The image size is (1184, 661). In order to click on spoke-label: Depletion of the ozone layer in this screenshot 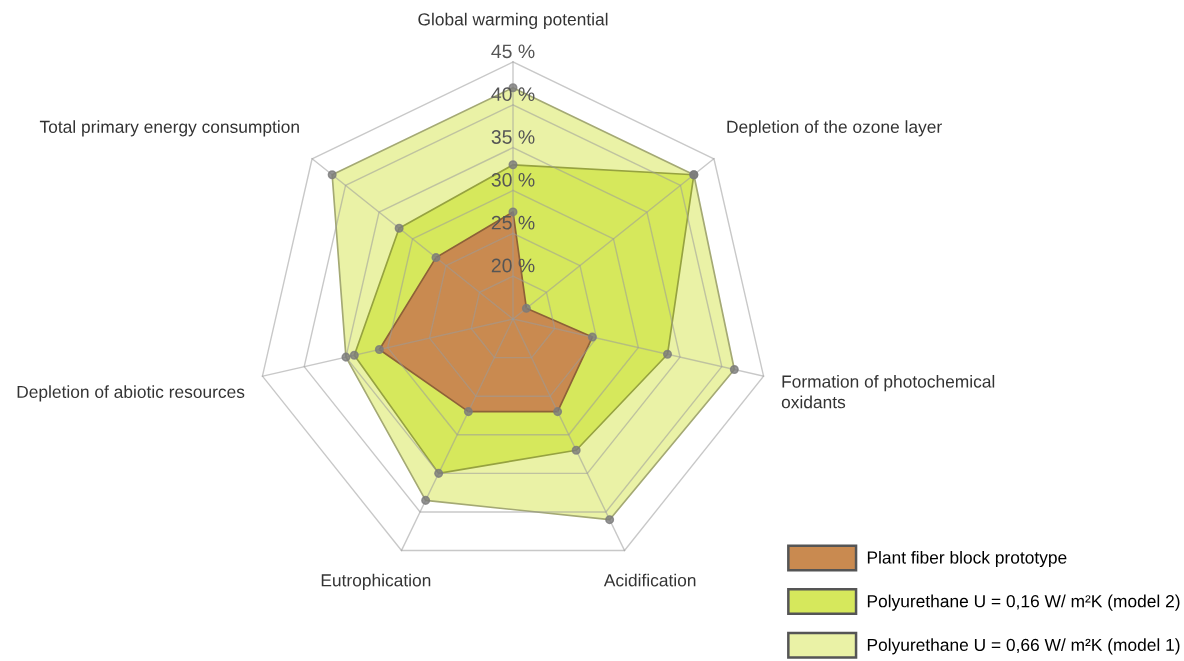, I will do `click(834, 128)`.